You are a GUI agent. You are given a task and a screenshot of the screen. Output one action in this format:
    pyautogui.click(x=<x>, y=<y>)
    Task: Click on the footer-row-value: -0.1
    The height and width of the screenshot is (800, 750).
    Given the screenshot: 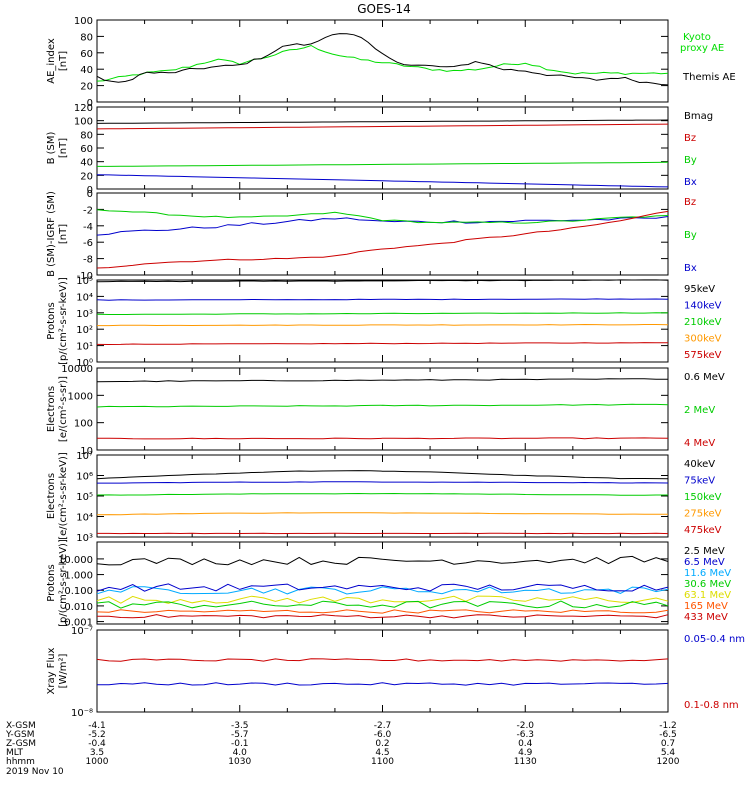 What is the action you would take?
    pyautogui.click(x=240, y=744)
    